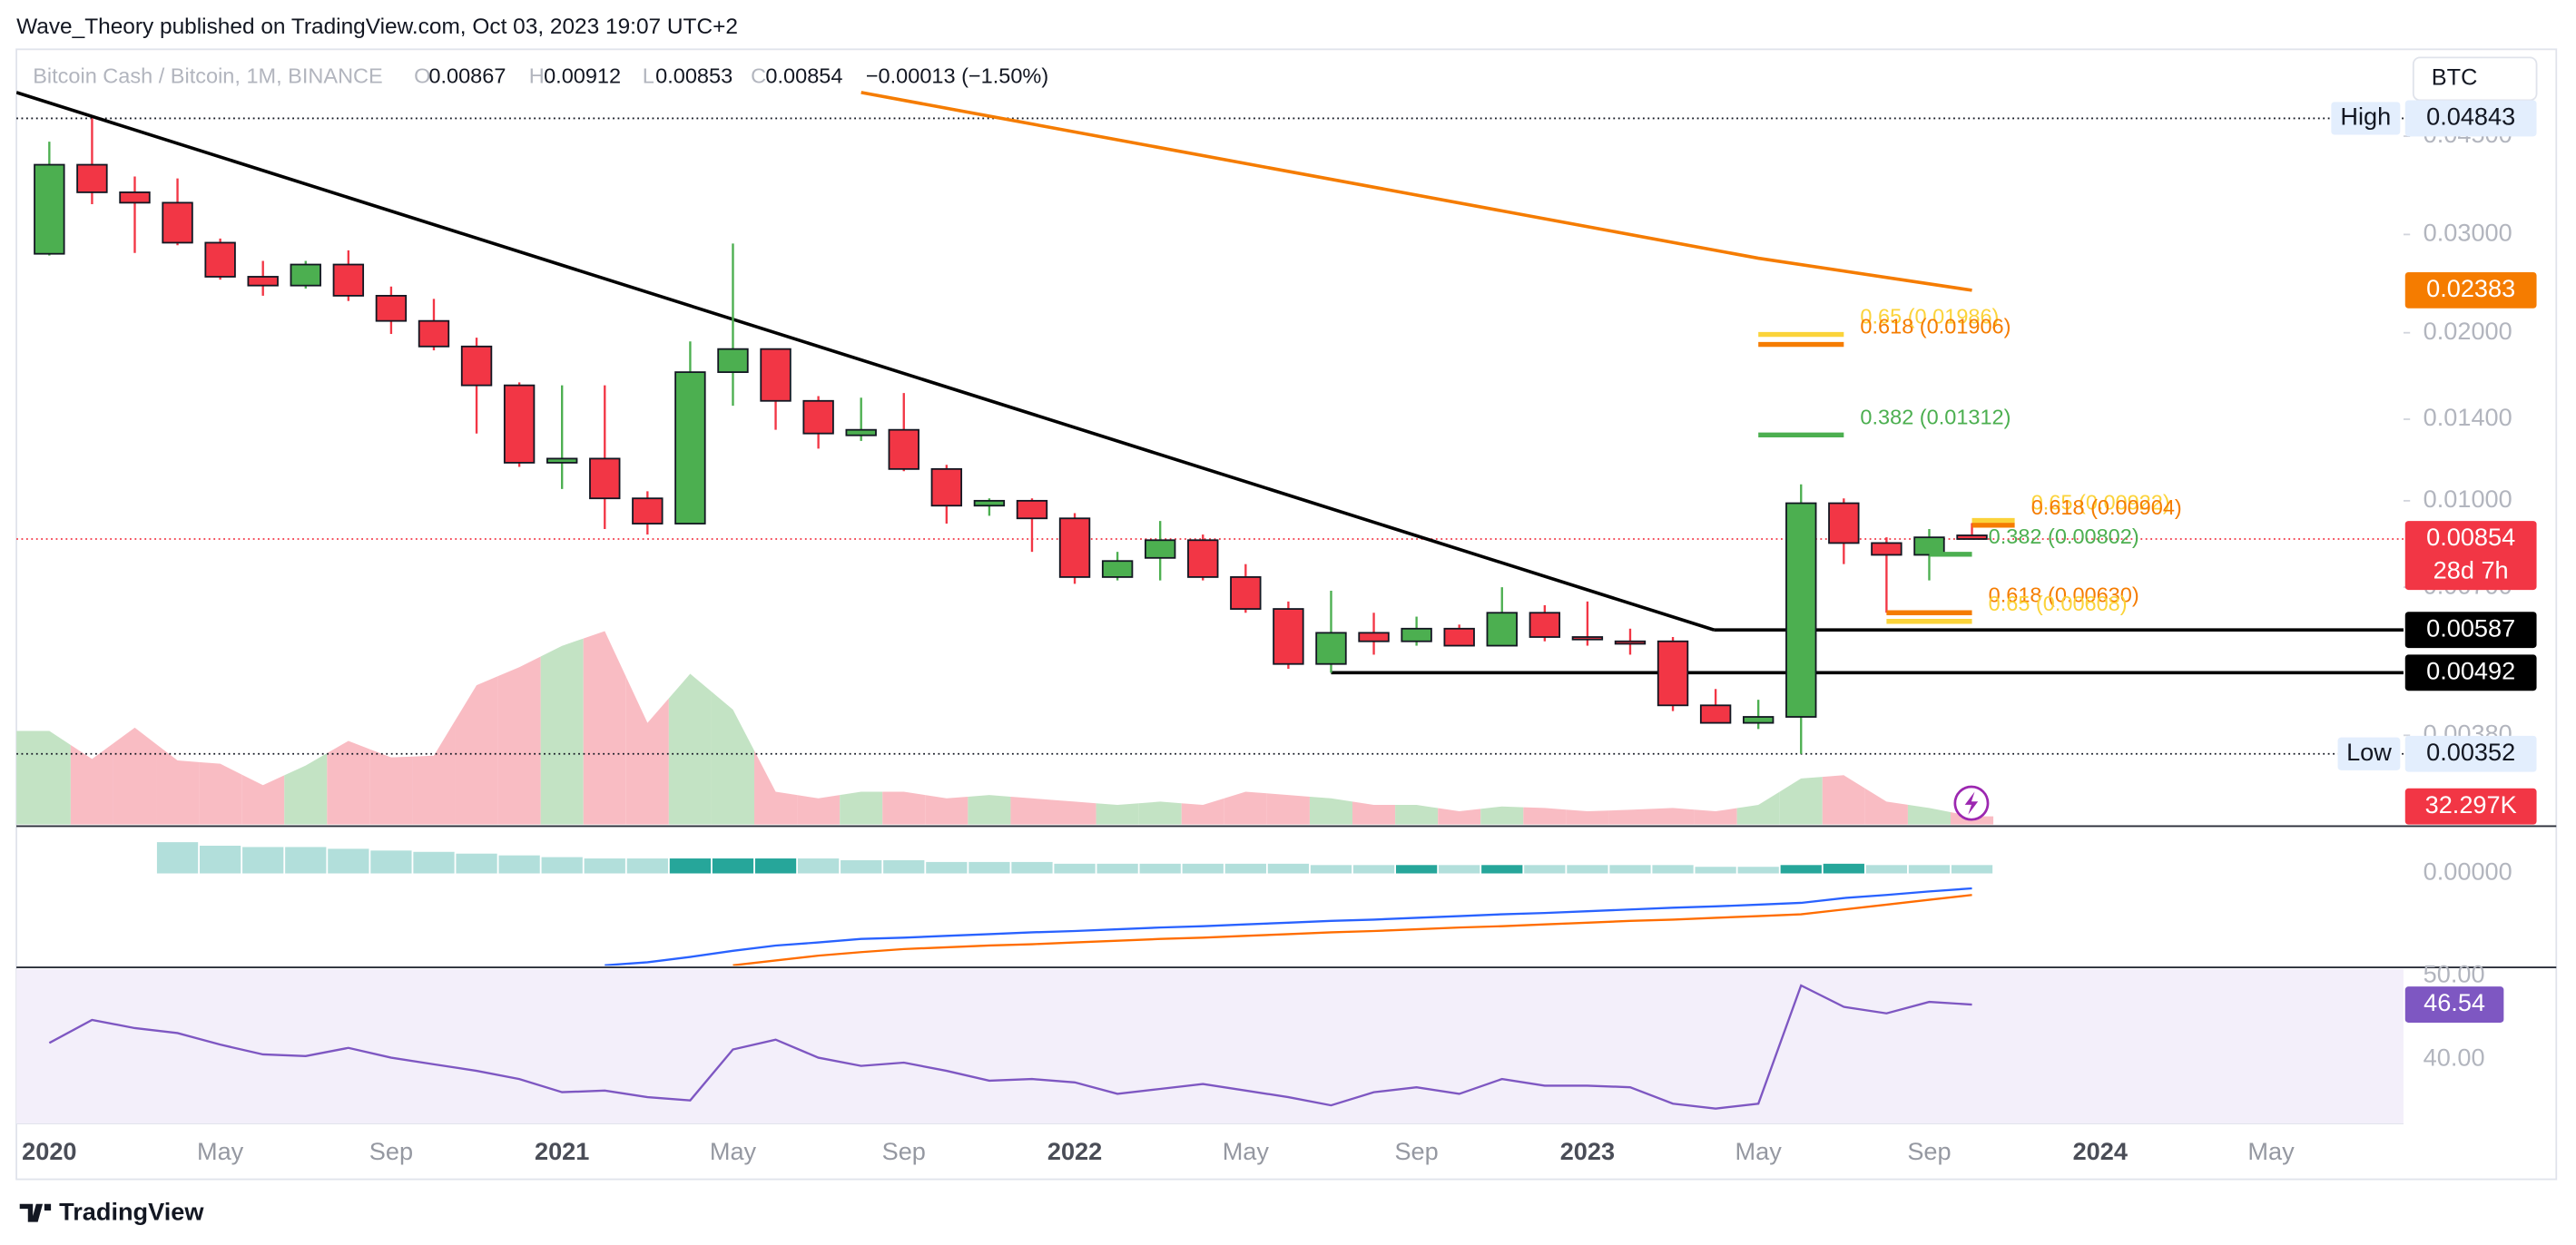  Describe the element at coordinates (2470, 556) in the screenshot. I see `price-badge-bg` at that location.